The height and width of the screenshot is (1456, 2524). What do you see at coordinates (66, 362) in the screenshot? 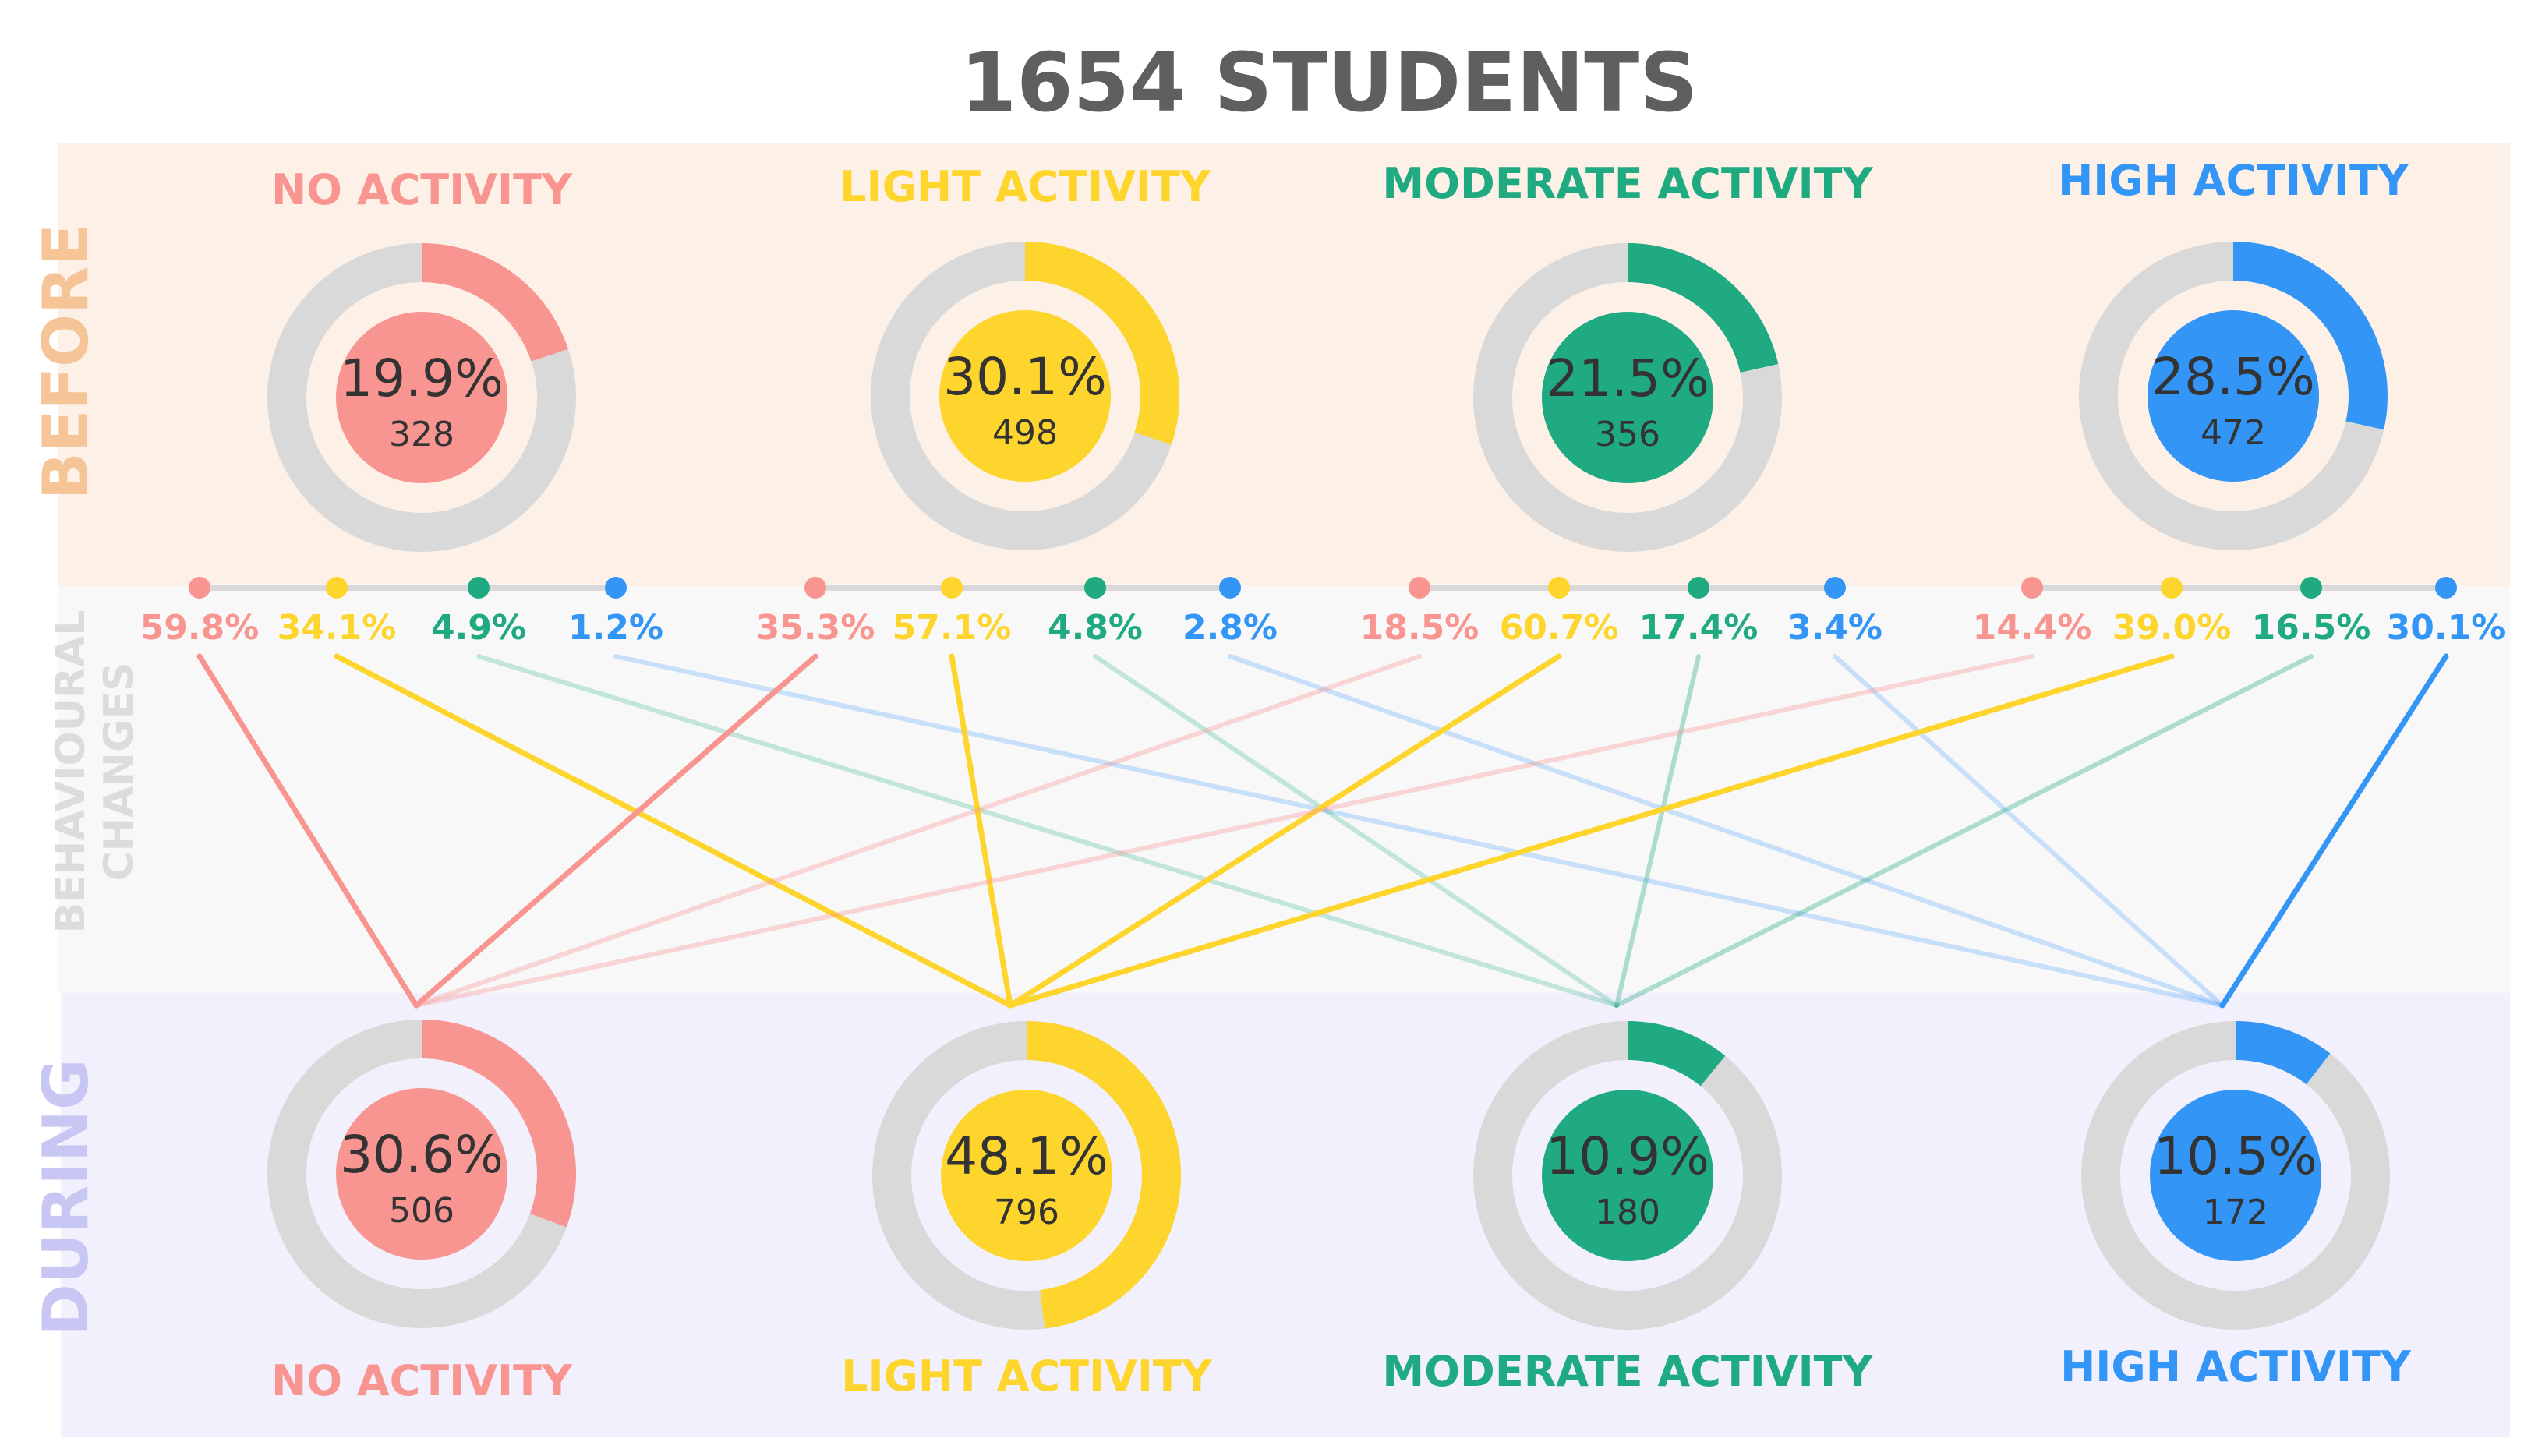
I see `before-section-label: BEFORE` at bounding box center [66, 362].